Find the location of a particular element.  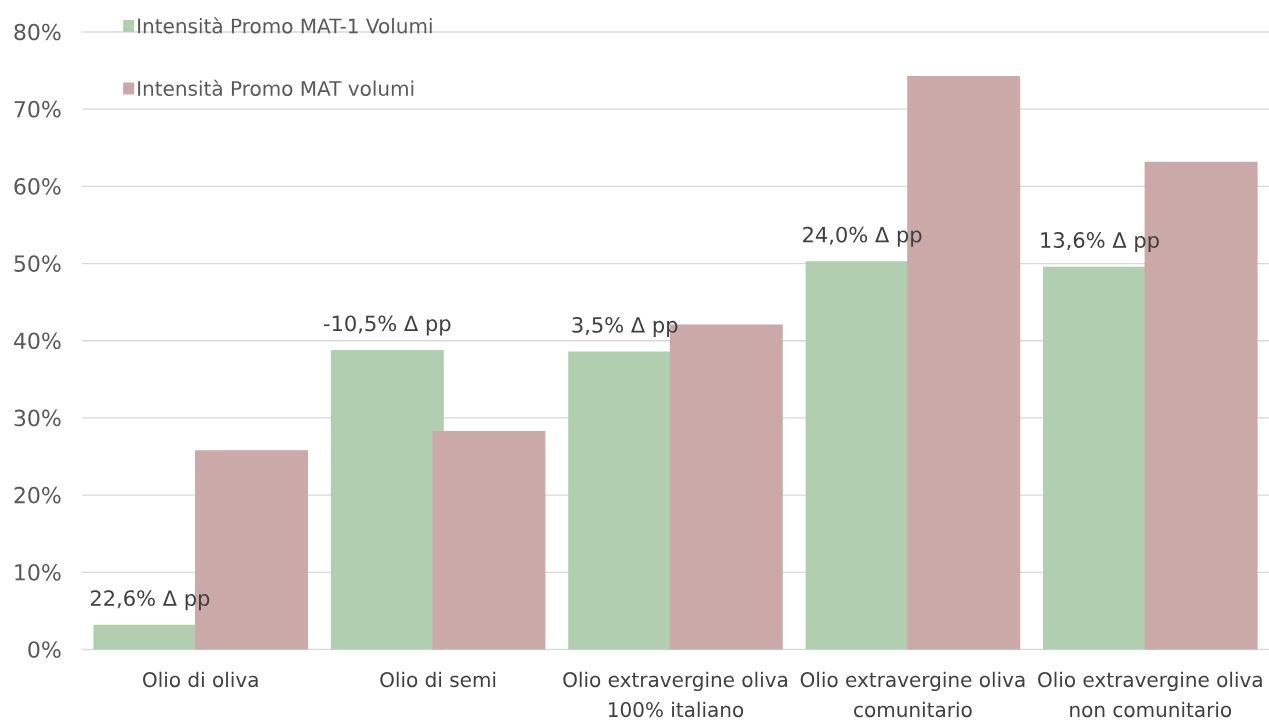

y-tick-label: 30% is located at coordinates (37, 418).